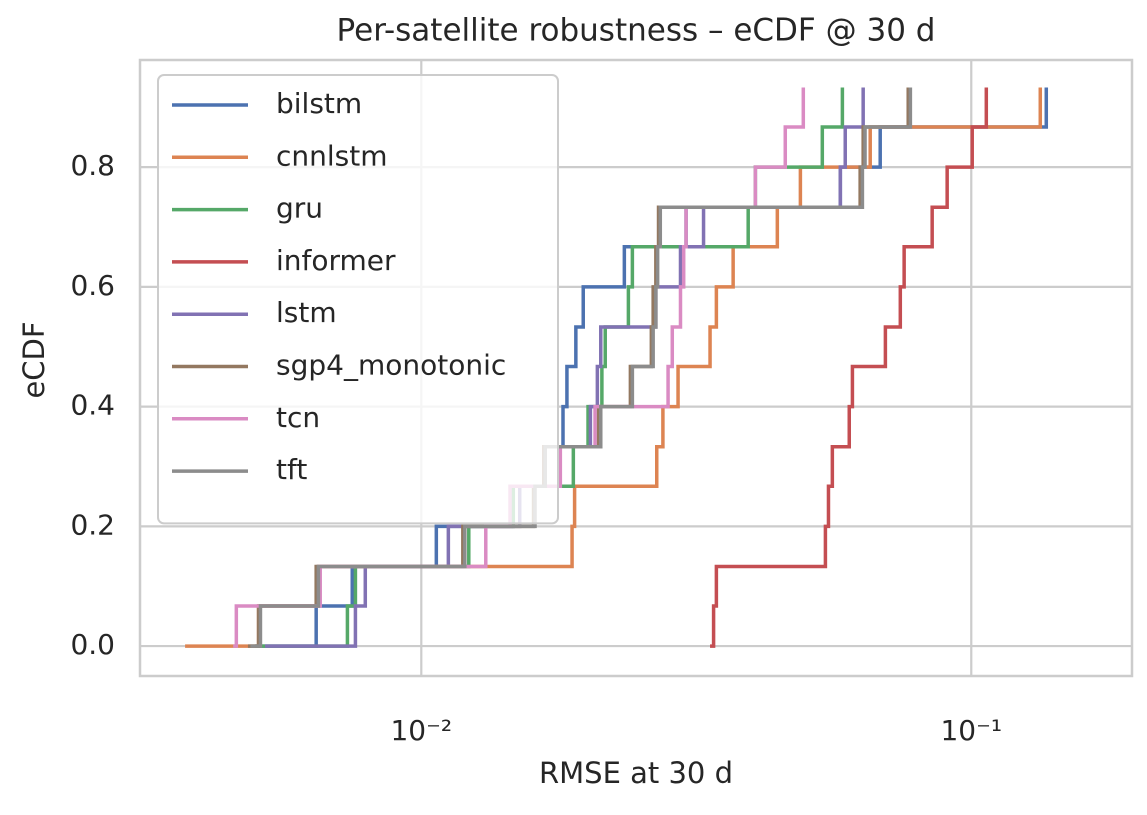 The width and height of the screenshot is (1147, 815). What do you see at coordinates (421, 730) in the screenshot?
I see `x-tick-label: 10⁻²` at bounding box center [421, 730].